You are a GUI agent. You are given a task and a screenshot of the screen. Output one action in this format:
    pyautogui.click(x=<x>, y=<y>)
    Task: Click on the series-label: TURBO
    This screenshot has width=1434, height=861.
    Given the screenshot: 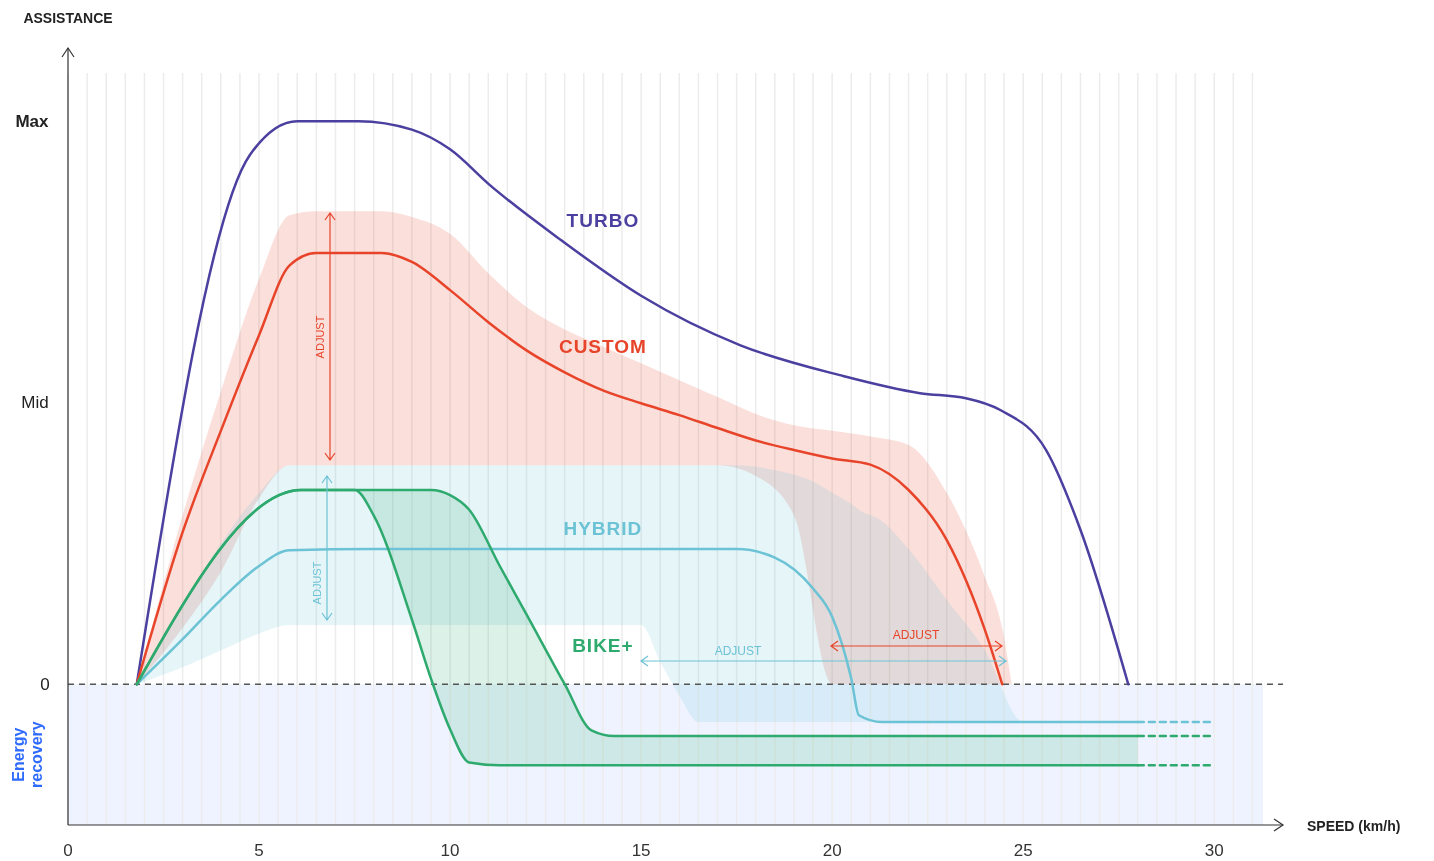 What is the action you would take?
    pyautogui.click(x=603, y=221)
    